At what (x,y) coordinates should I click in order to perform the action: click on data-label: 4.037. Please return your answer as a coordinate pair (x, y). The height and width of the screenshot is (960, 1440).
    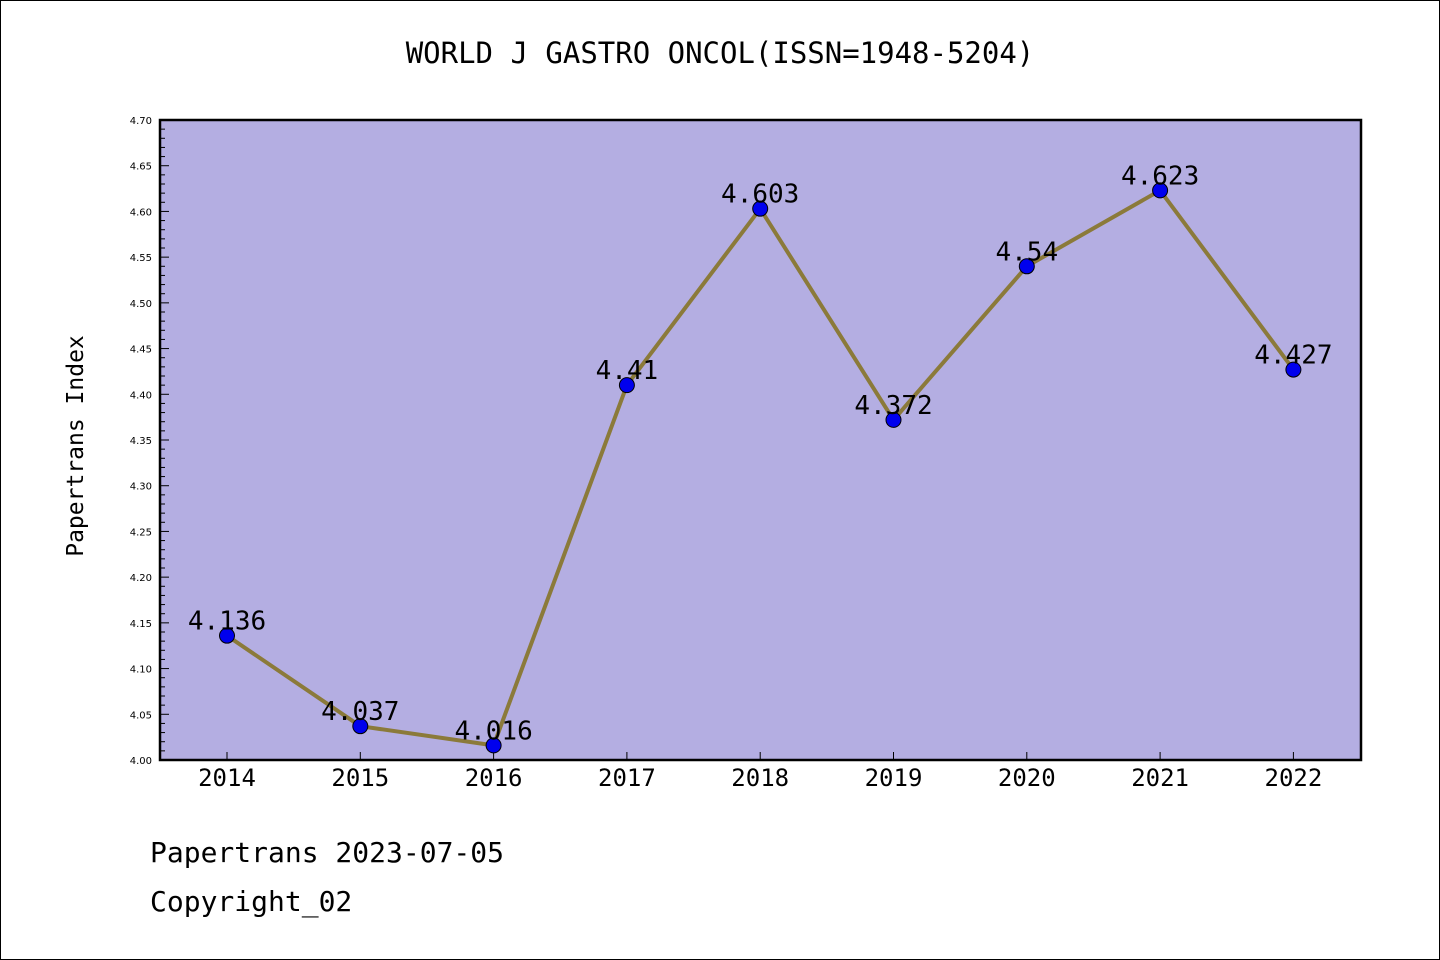
    Looking at the image, I should click on (360, 712).